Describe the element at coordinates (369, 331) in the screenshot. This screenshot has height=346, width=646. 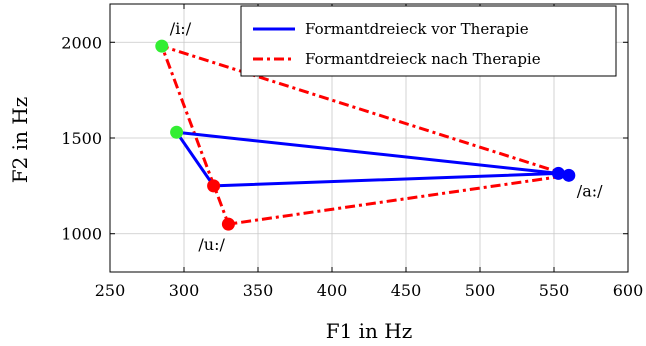
I see `x-axis-title: F1 in Hz` at that location.